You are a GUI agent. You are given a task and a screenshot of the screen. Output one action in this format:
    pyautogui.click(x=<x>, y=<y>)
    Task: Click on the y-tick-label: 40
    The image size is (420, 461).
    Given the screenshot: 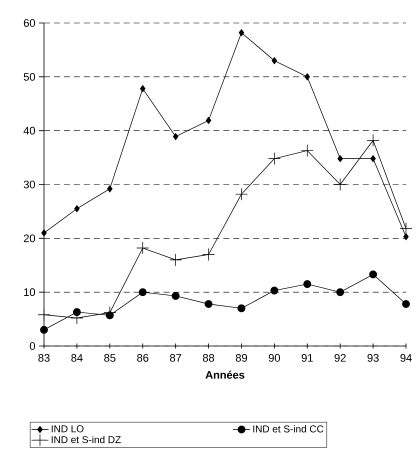 What is the action you would take?
    pyautogui.click(x=30, y=130)
    